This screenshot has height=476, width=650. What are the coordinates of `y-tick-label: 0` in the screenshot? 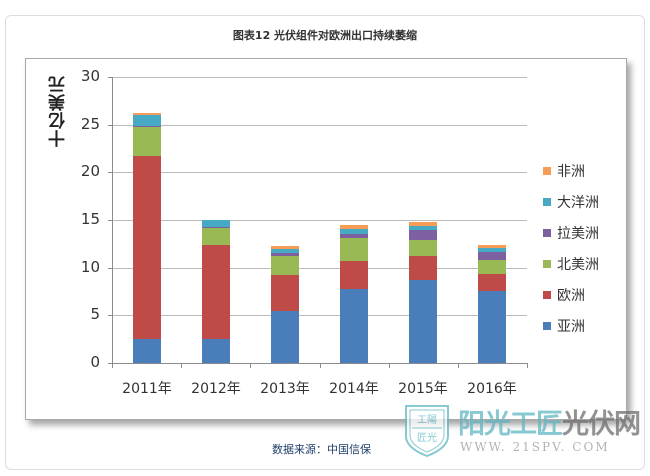 It's located at (95, 362).